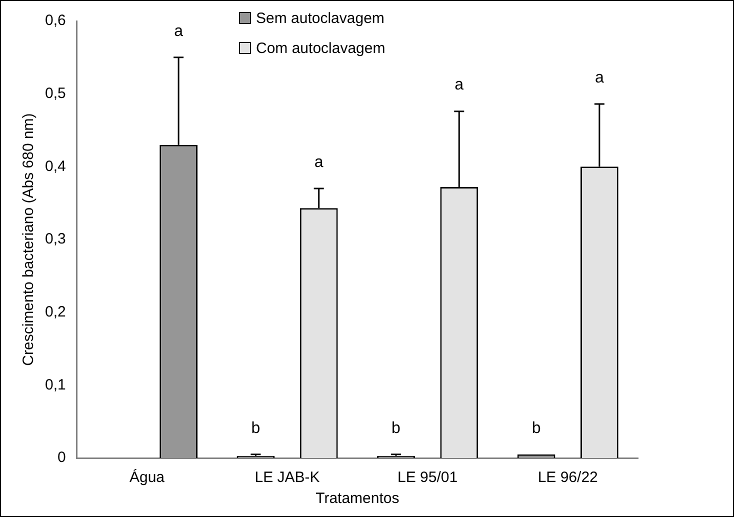  What do you see at coordinates (55, 93) in the screenshot?
I see `y-tick-label: 0,5` at bounding box center [55, 93].